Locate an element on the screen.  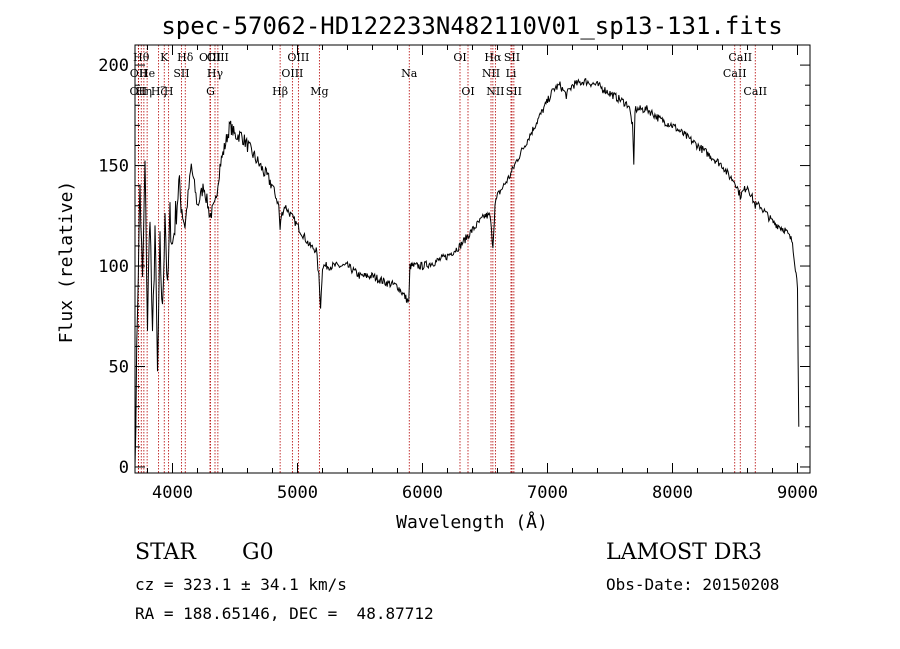
y-tick-label: 150 is located at coordinates (113, 167).